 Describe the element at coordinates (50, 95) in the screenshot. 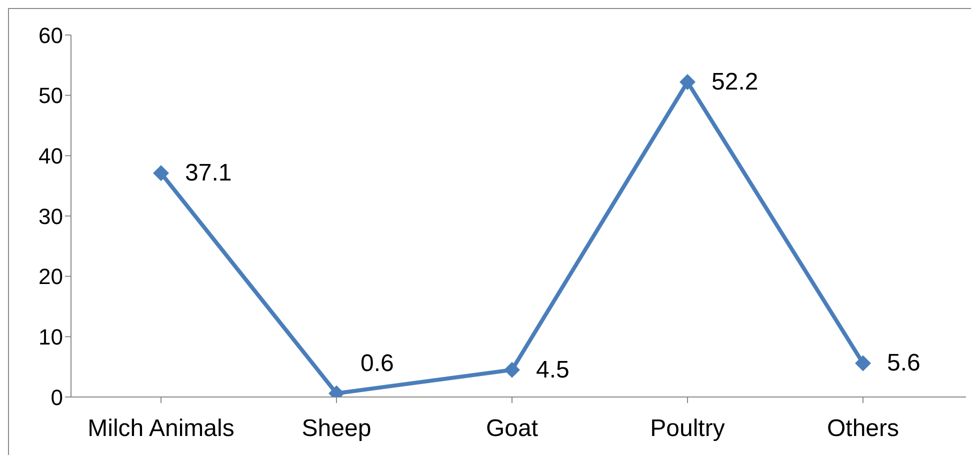

I see `y-tick-label: 50` at that location.